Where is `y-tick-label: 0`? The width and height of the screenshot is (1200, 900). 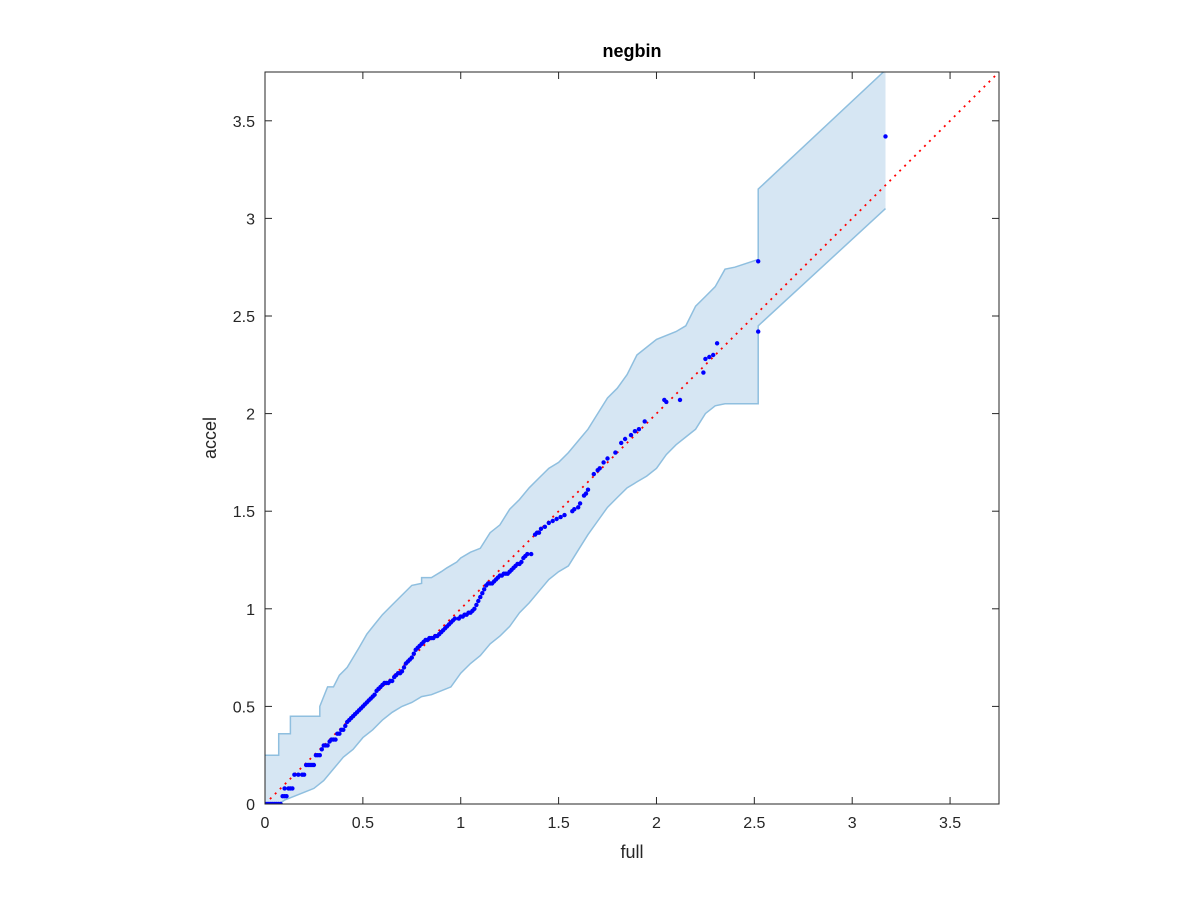
y-tick-label: 0 is located at coordinates (250, 805).